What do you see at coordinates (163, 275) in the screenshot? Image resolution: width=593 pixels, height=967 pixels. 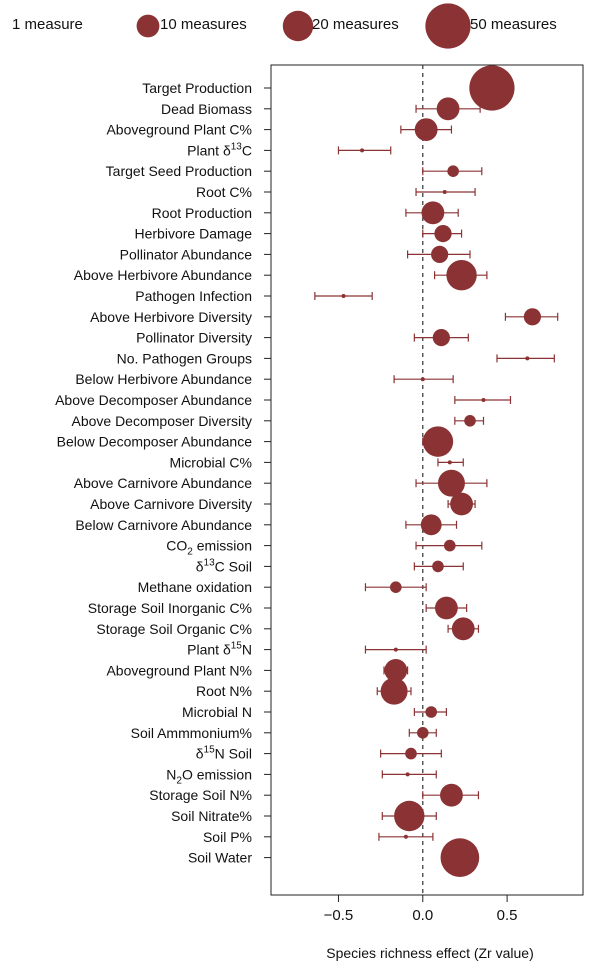 I see `row-label: Above Herbivore Abundance` at bounding box center [163, 275].